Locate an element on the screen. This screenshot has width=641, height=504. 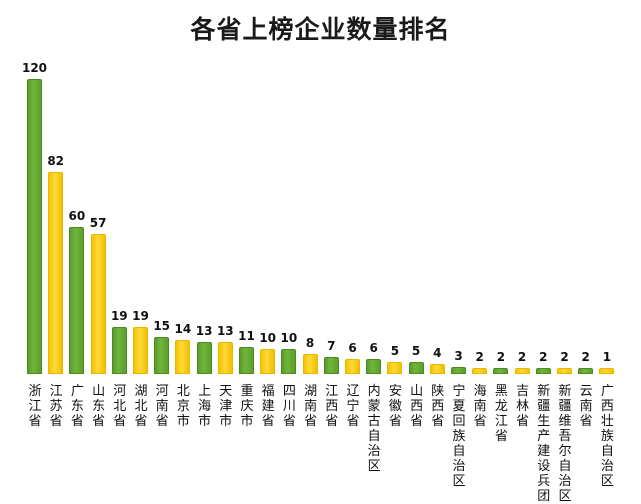
category-label: 辽宁省 is located at coordinates (353, 406).